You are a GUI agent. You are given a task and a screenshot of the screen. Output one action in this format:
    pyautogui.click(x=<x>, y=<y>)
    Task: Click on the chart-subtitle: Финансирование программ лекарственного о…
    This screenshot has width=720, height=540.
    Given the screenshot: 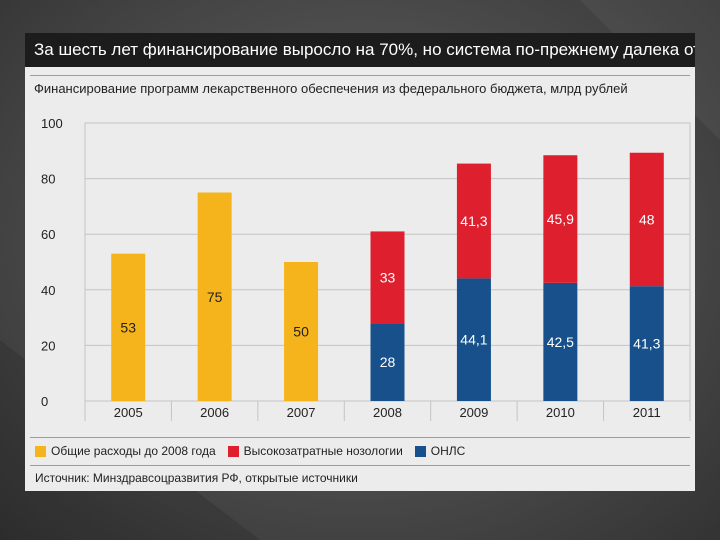 What is the action you would take?
    pyautogui.click(x=331, y=88)
    